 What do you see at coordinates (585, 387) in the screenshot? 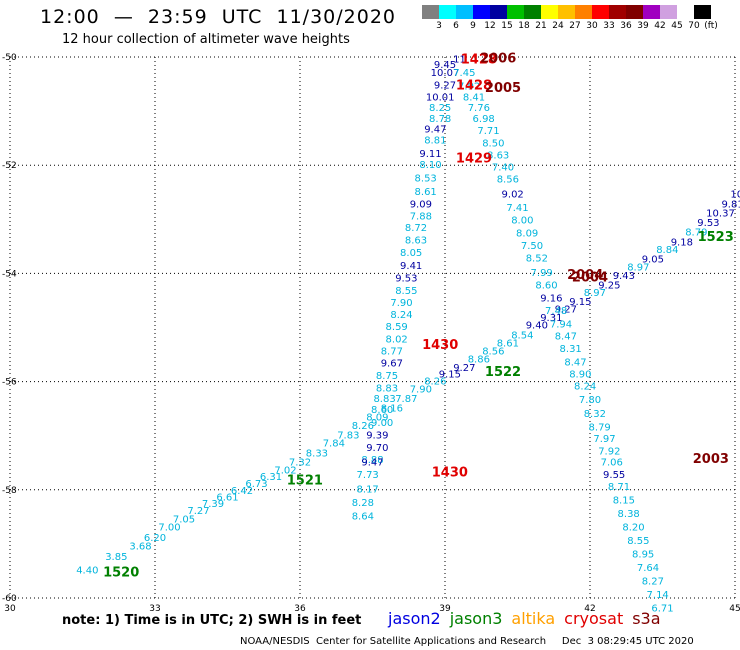
I see `wave-height-value: 8.24` at bounding box center [585, 387].